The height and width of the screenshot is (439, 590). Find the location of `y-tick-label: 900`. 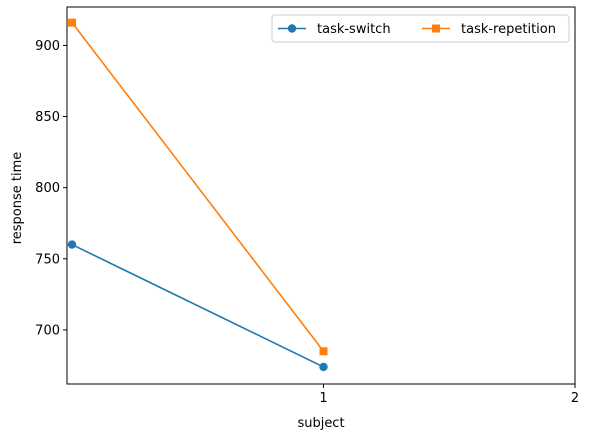

y-tick-label: 900 is located at coordinates (47, 46).